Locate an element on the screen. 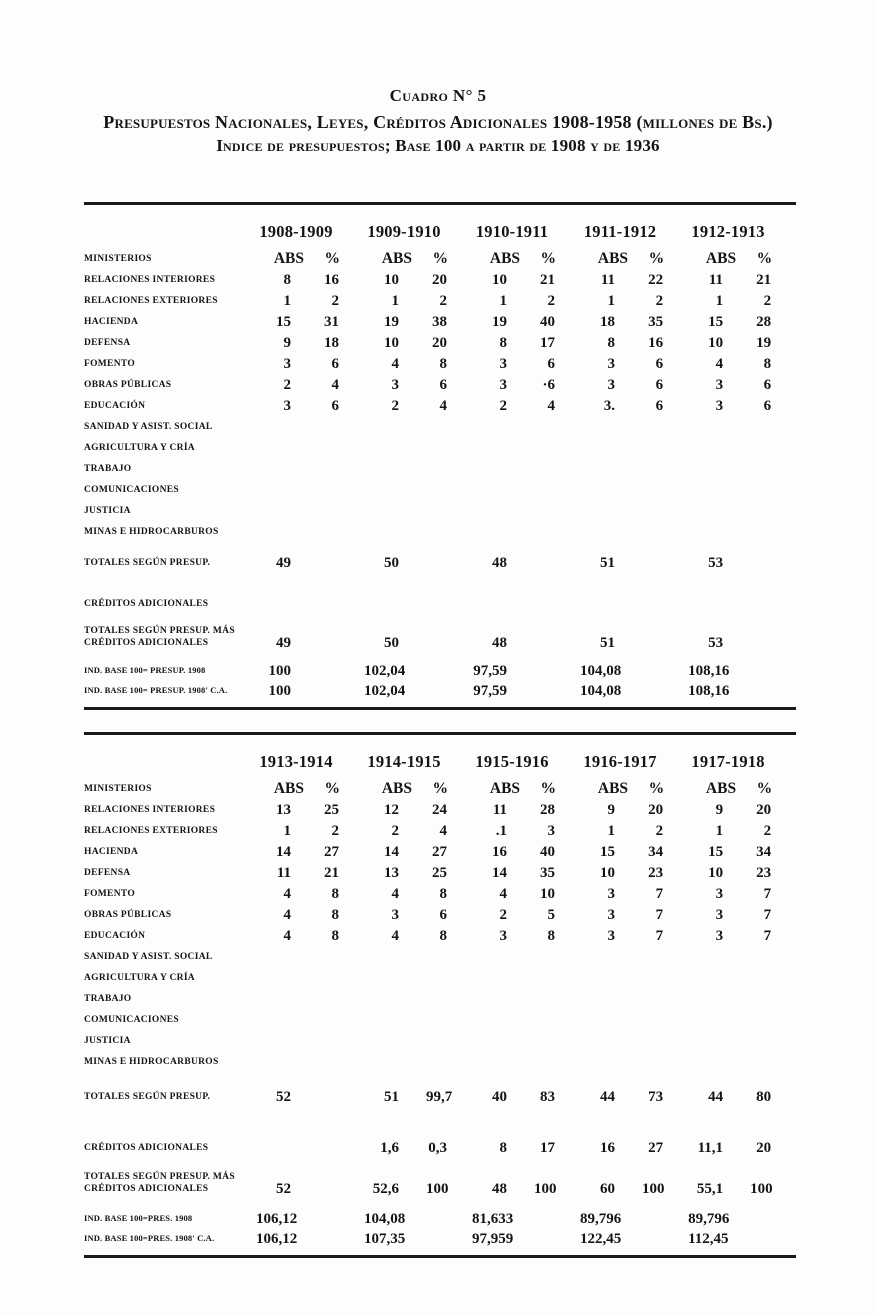 The height and width of the screenshot is (1315, 876). table-row: RELACIONES EXTERIORES 1 2 2 4 .1 3 1 2 1 2 is located at coordinates (440, 829).